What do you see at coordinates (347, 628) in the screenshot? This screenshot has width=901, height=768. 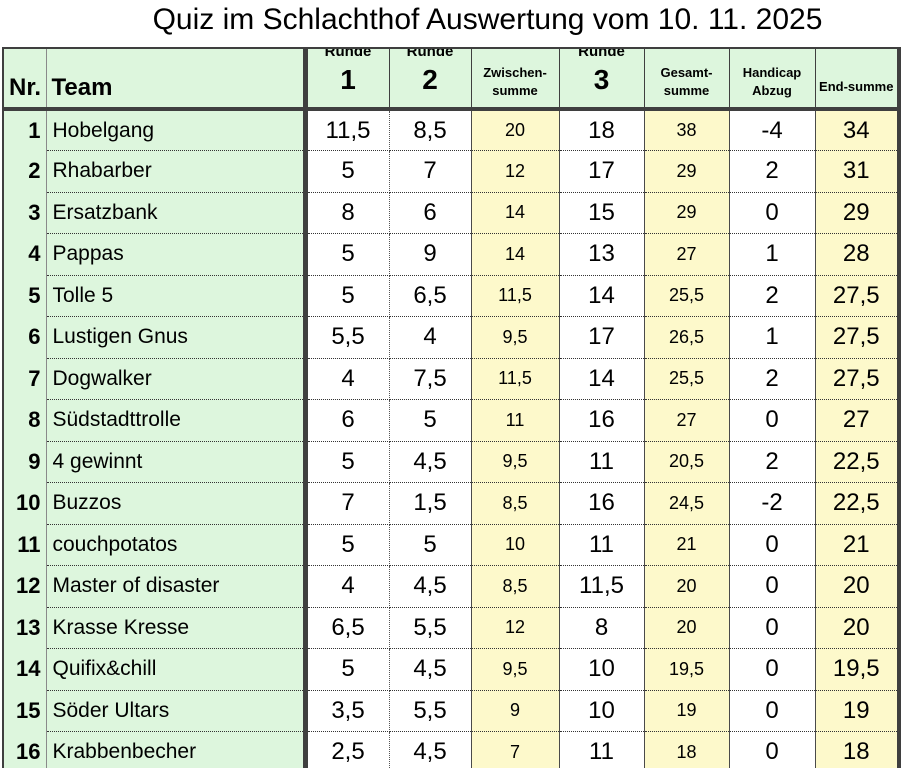 I see `cell-runde-1-score: 6,5` at bounding box center [347, 628].